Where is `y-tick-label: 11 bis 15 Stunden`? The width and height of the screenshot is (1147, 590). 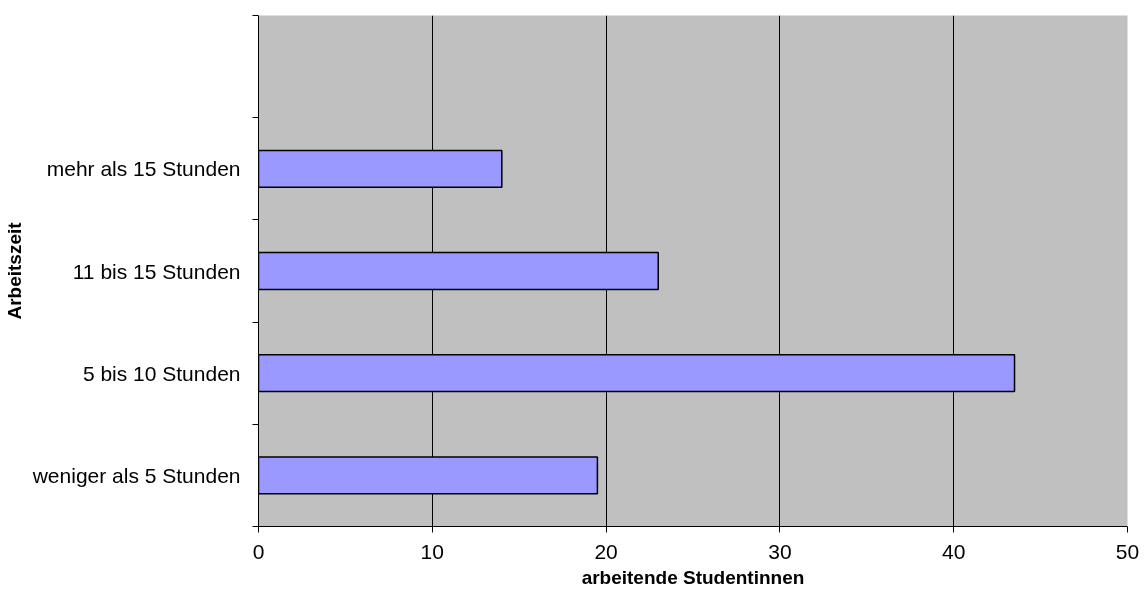
y-tick-label: 11 bis 15 Stunden is located at coordinates (156, 271).